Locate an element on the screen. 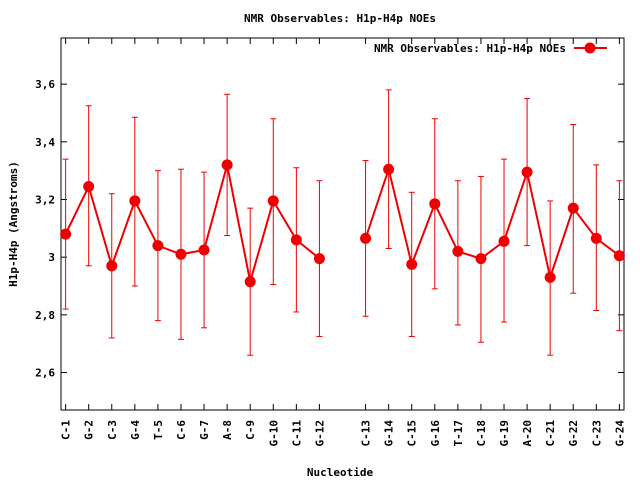  x-tick-label: C-13 is located at coordinates (366, 433).